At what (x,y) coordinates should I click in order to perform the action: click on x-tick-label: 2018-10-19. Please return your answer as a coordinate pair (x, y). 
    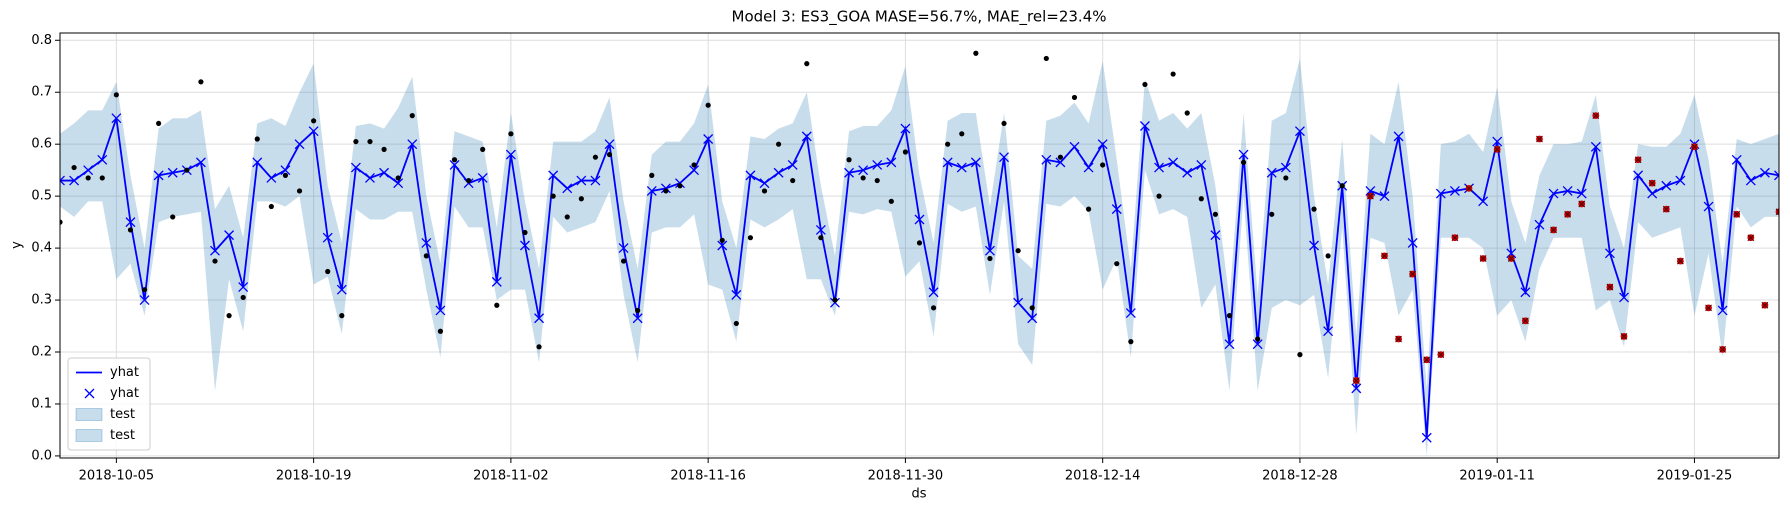
    Looking at the image, I should click on (314, 476).